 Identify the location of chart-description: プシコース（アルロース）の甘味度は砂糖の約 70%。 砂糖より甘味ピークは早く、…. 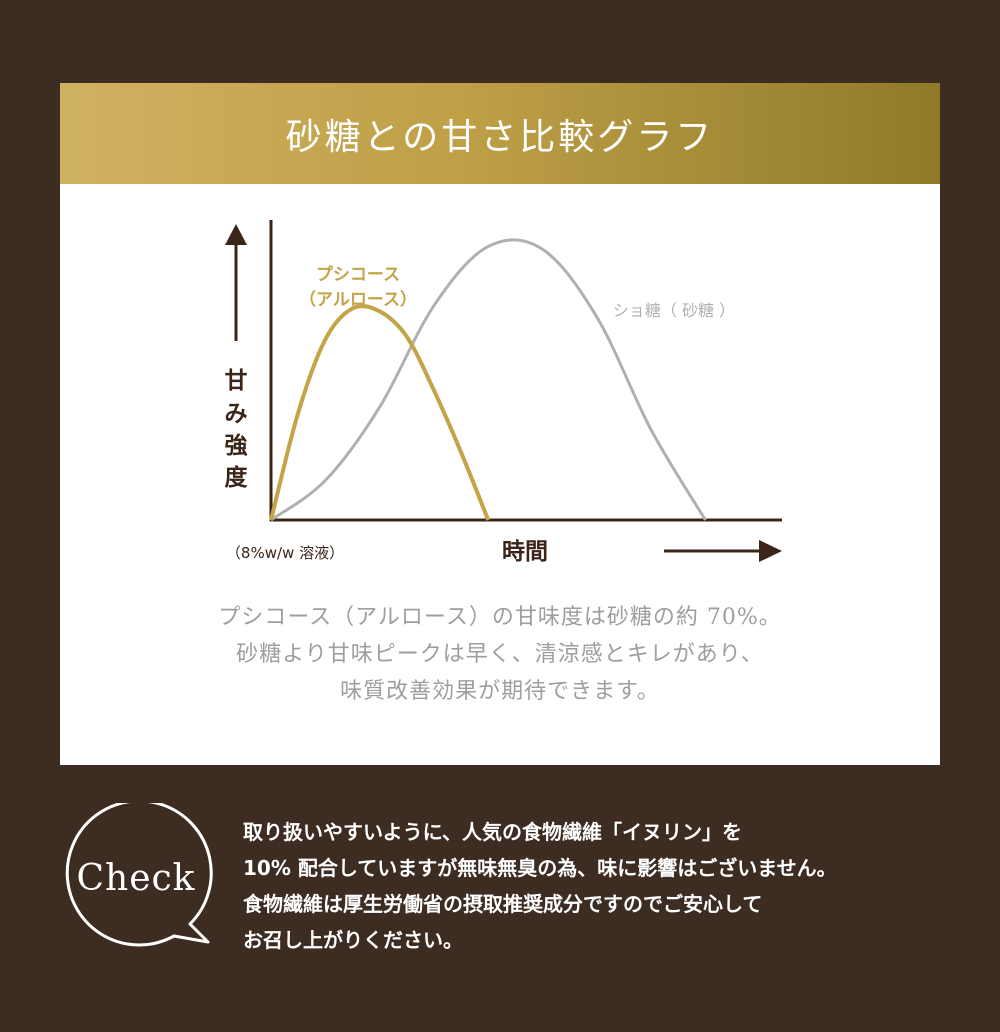
(500, 654).